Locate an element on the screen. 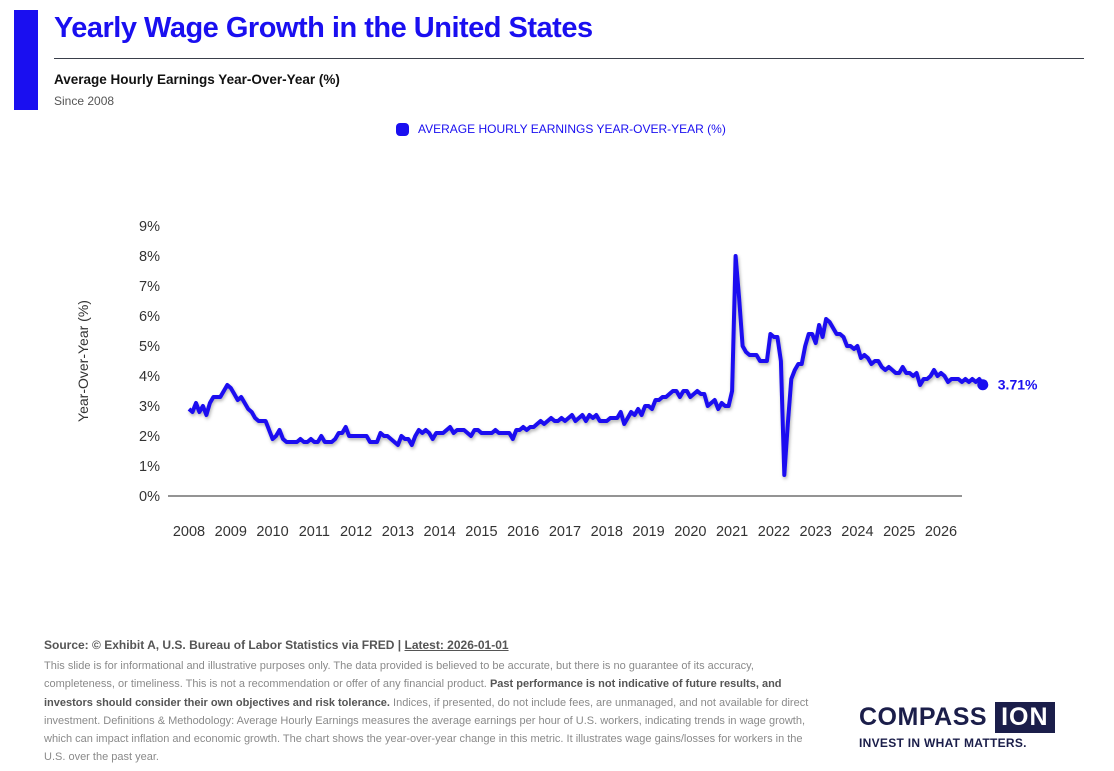 The height and width of the screenshot is (771, 1114). x-tick-label: 2012 is located at coordinates (356, 532).